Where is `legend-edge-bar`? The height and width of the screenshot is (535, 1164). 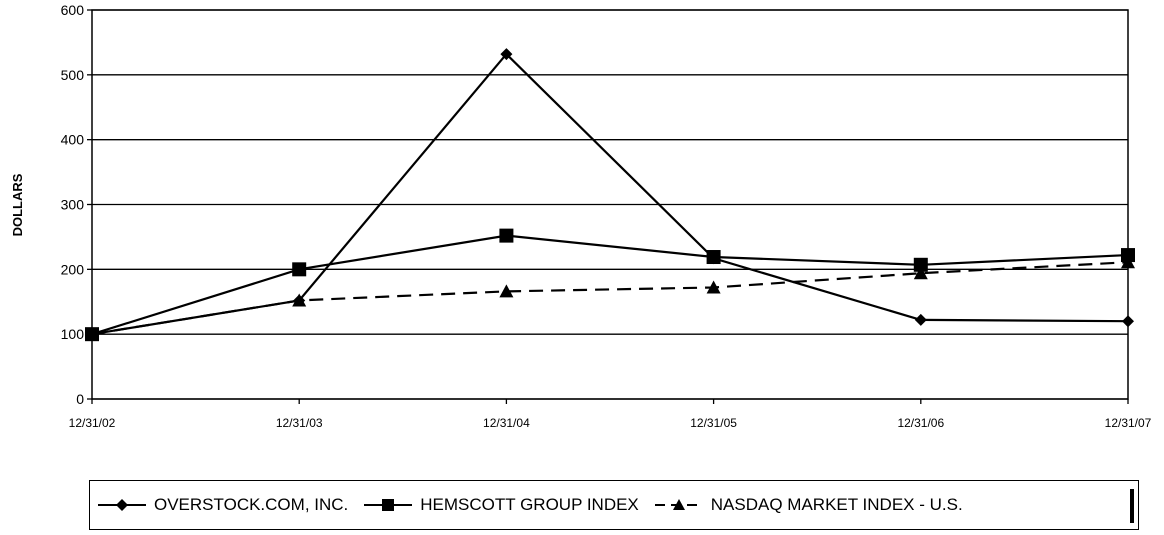
legend-edge-bar is located at coordinates (1132, 506).